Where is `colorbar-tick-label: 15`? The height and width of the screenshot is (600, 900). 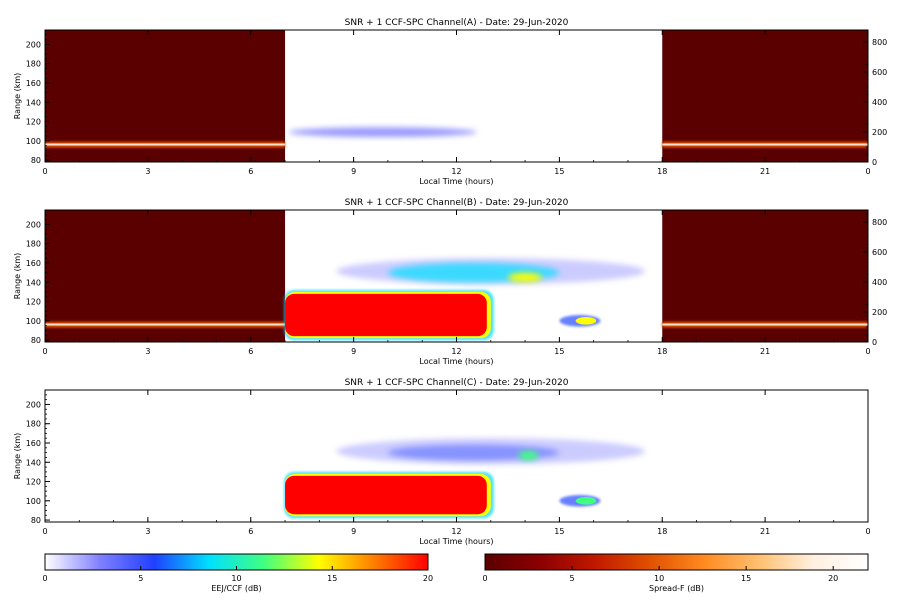 colorbar-tick-label: 15 is located at coordinates (332, 578).